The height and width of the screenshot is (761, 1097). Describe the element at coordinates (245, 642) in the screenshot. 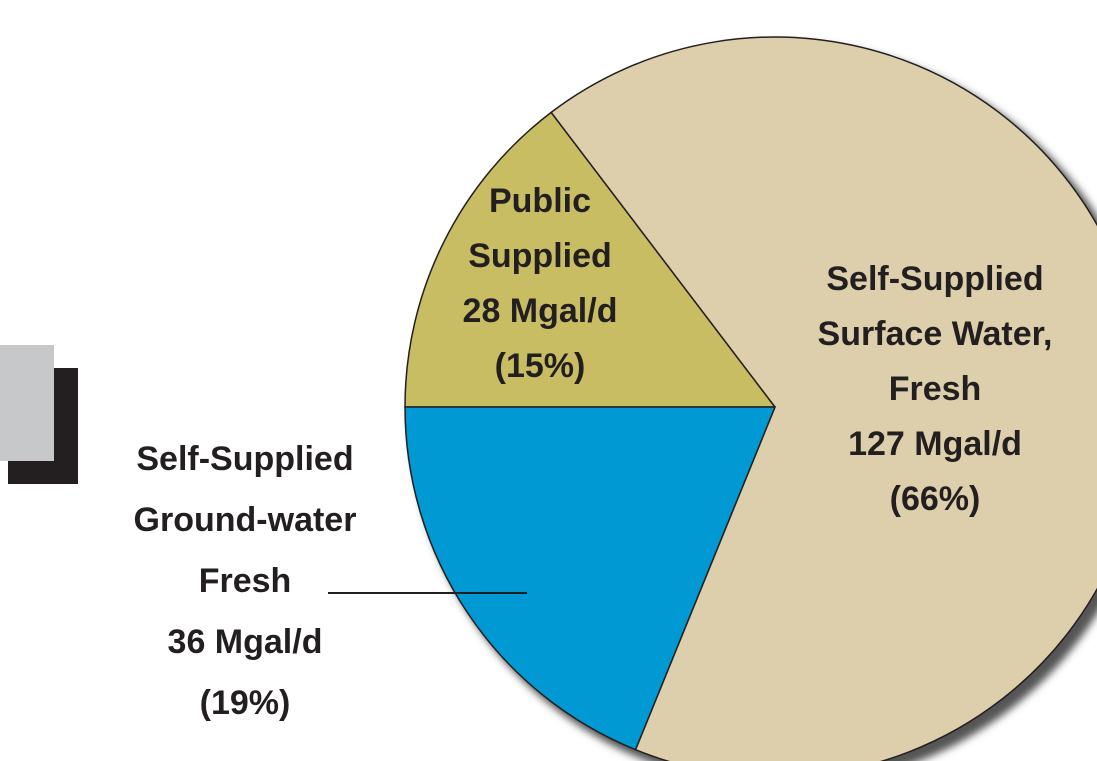

I see `value-label: 36 Mgal/d` at that location.